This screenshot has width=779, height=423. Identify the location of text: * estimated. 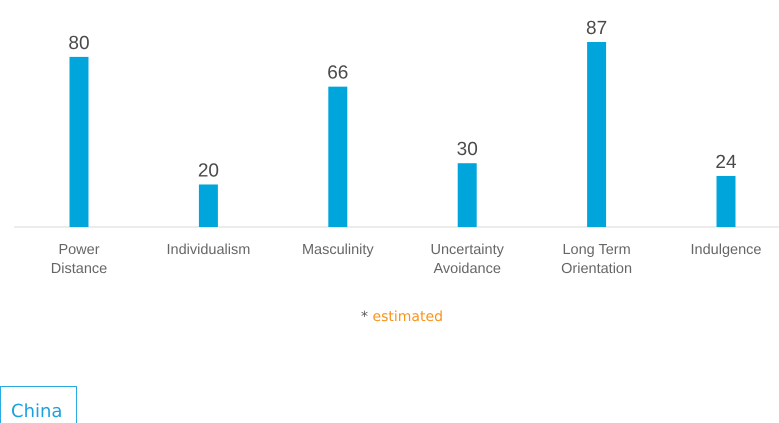
(402, 317).